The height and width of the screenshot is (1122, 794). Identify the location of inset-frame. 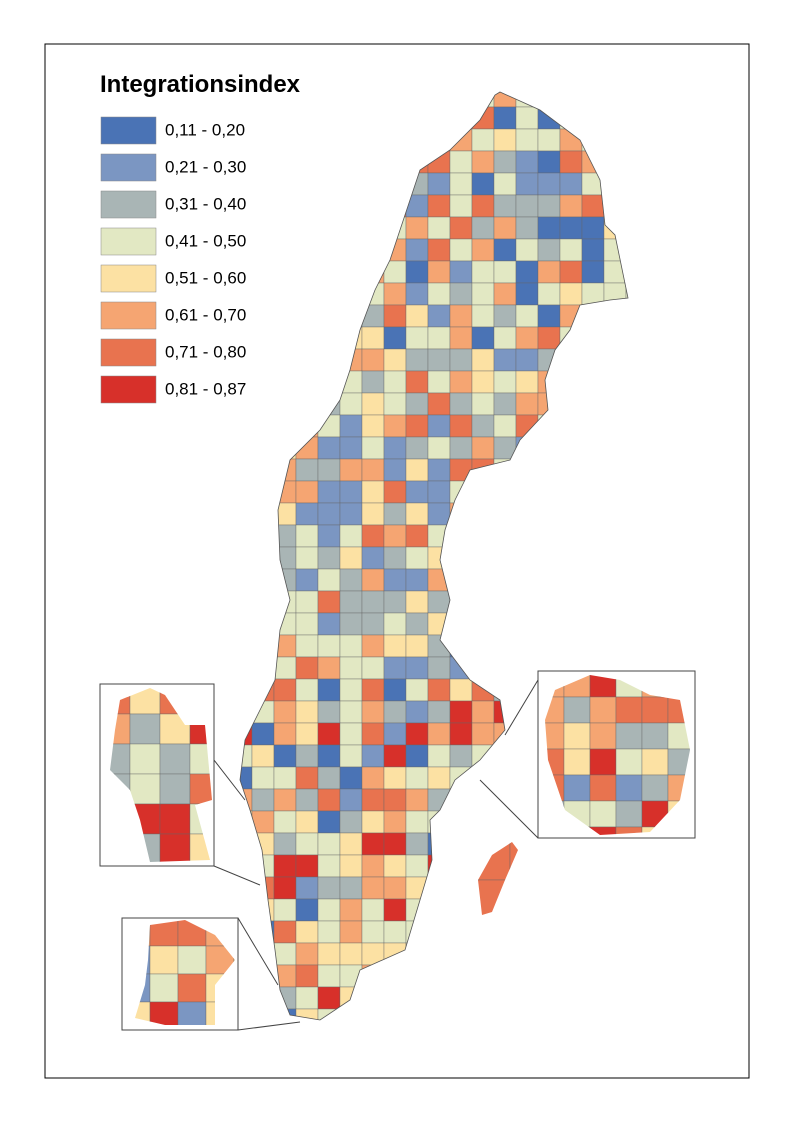
(616, 754).